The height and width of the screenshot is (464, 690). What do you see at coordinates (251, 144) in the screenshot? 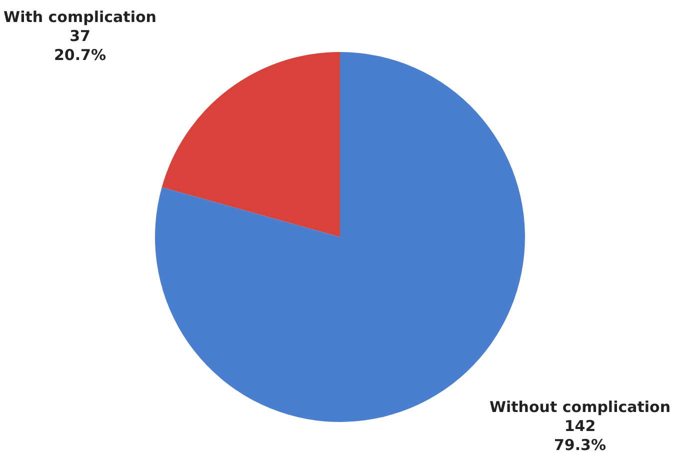
I see `pie-slice` at bounding box center [251, 144].